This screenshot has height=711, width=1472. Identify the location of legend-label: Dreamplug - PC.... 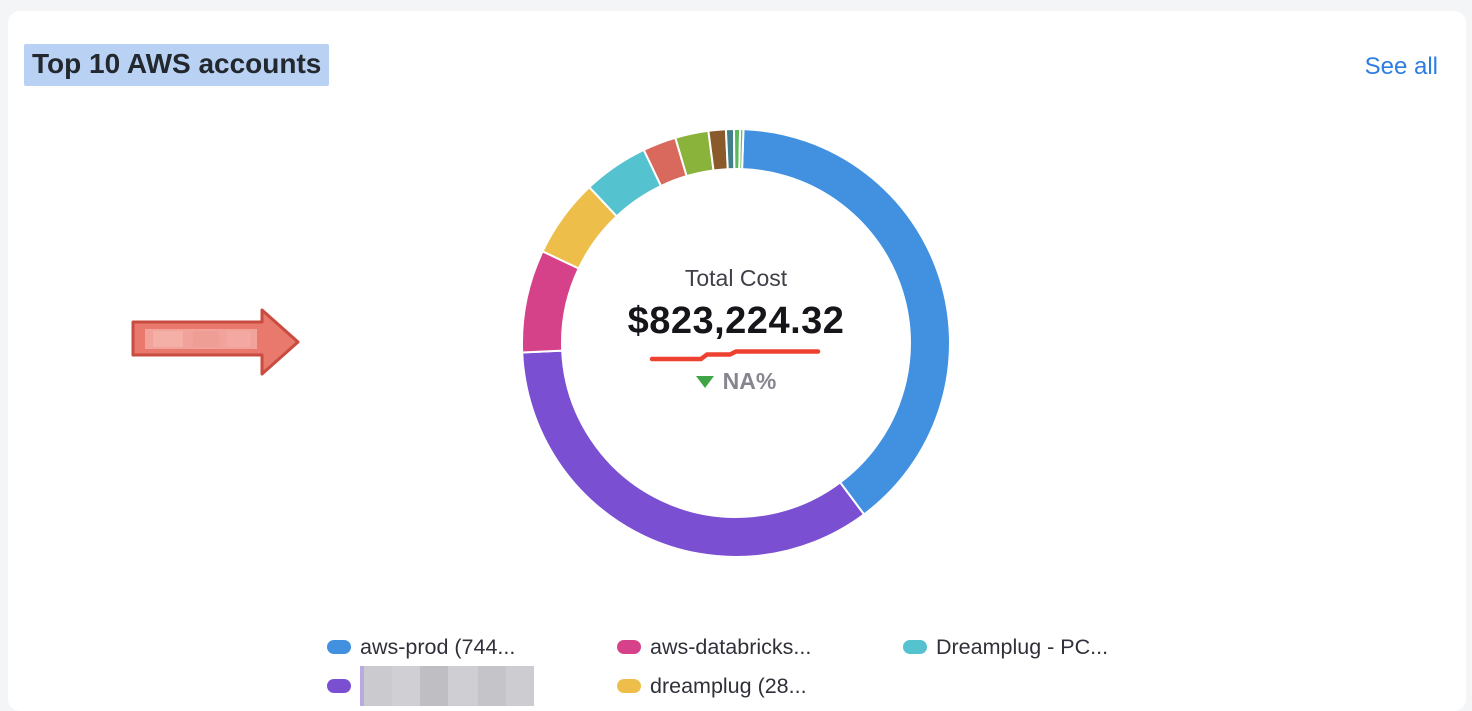
(1022, 646).